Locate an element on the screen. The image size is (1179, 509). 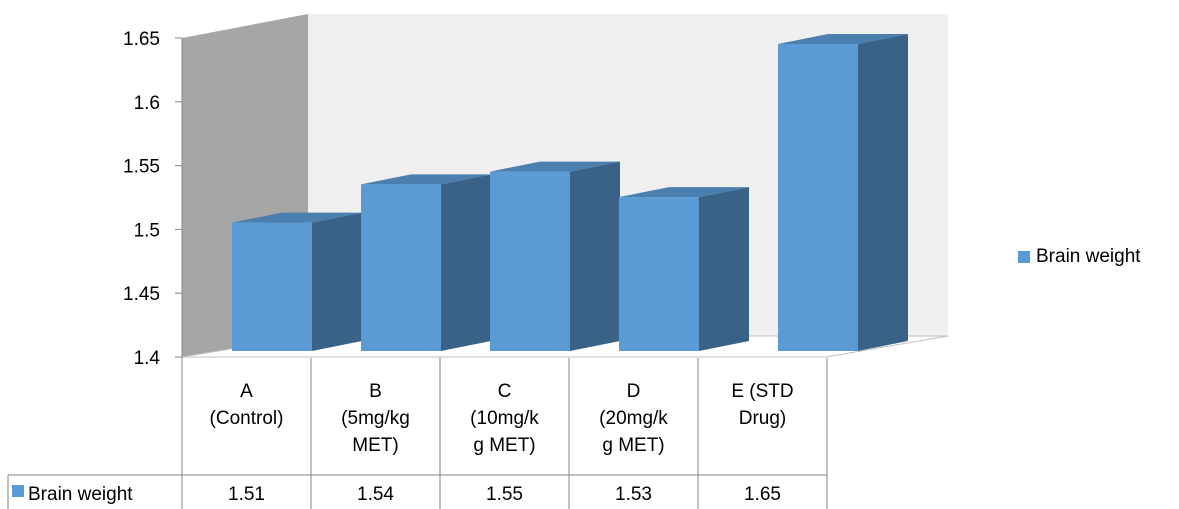
category-label: D is located at coordinates (634, 391).